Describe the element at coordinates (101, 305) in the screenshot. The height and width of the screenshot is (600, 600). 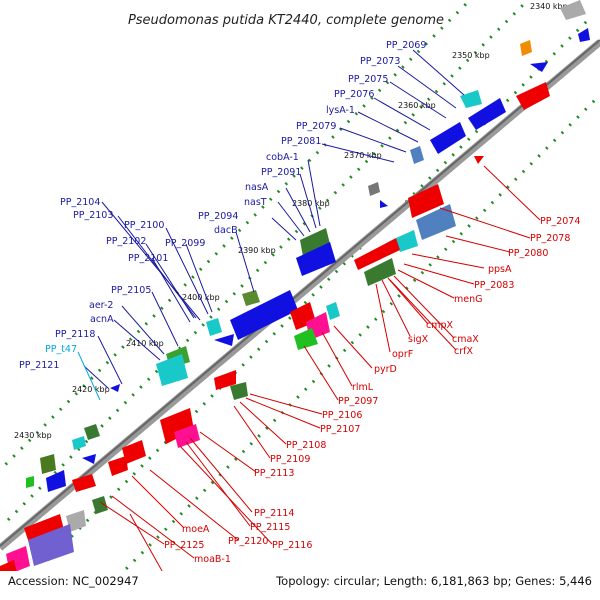
I see `gene-label: aer-2` at that location.